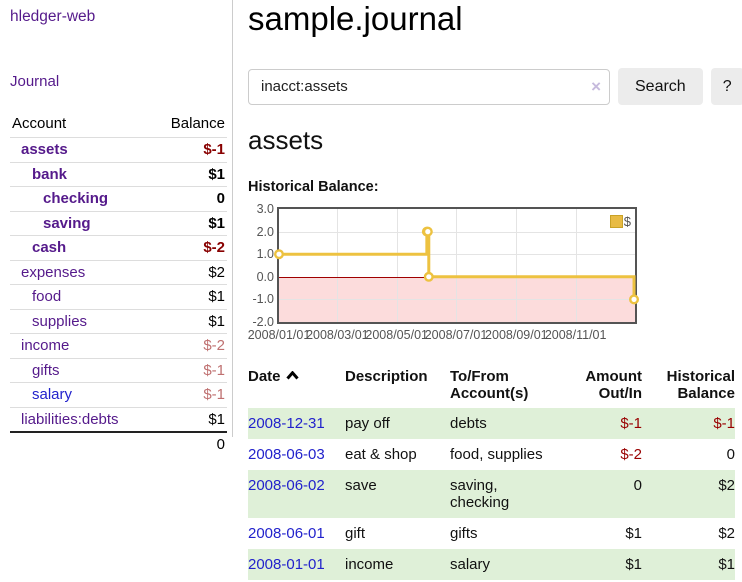 This screenshot has width=742, height=582. I want to click on transaction-description: income, so click(397, 564).